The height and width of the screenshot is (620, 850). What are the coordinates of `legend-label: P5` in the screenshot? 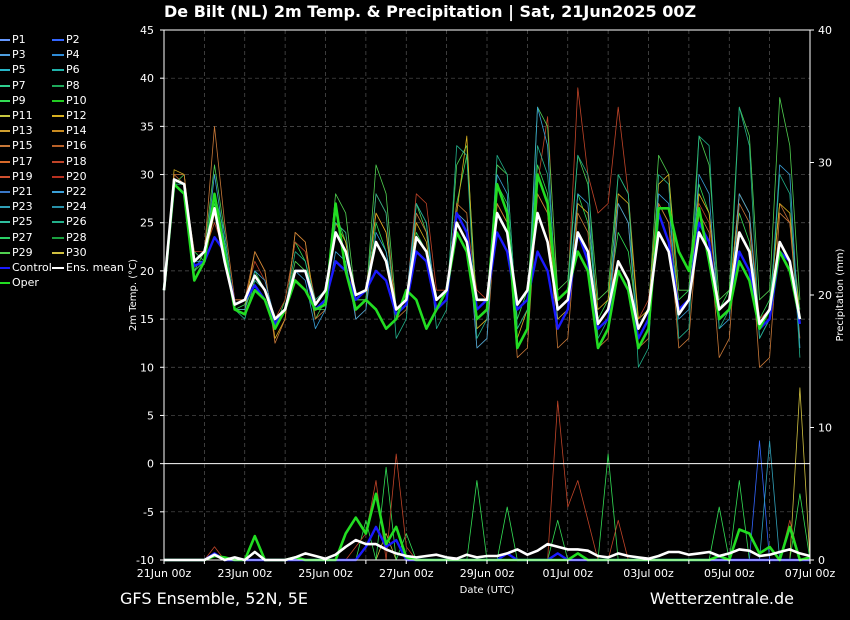 It's located at (19, 70).